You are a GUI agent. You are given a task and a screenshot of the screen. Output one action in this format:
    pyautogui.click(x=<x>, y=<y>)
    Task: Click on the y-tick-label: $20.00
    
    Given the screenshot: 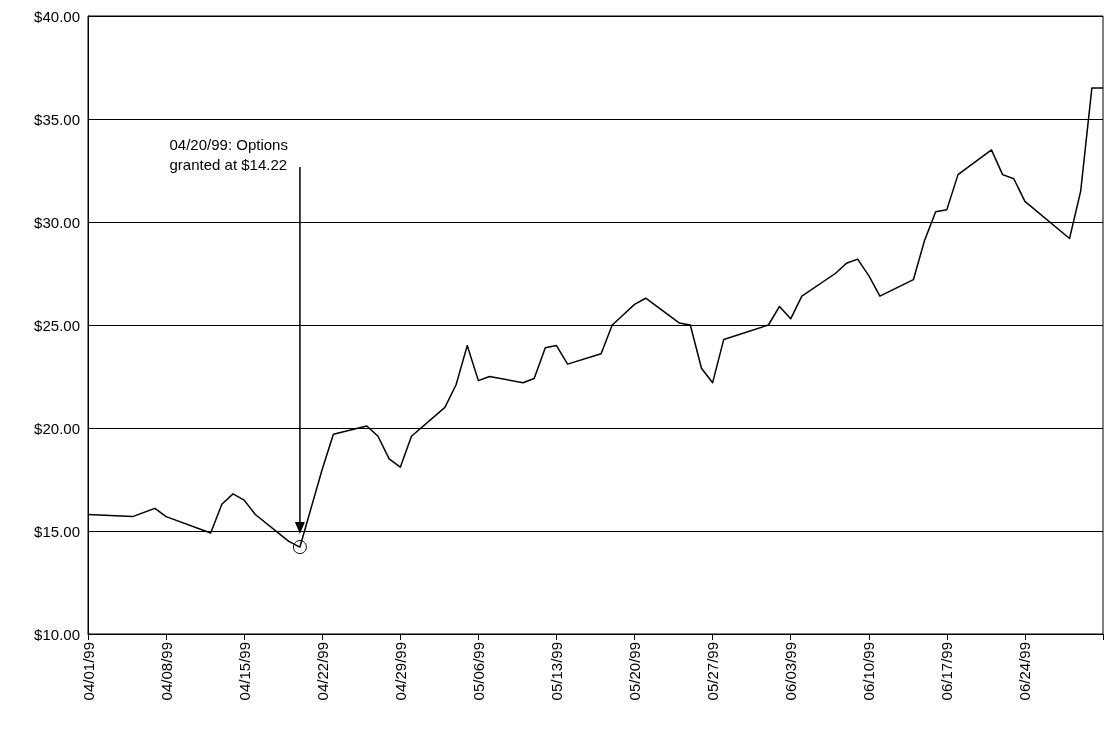 What is the action you would take?
    pyautogui.click(x=57, y=428)
    